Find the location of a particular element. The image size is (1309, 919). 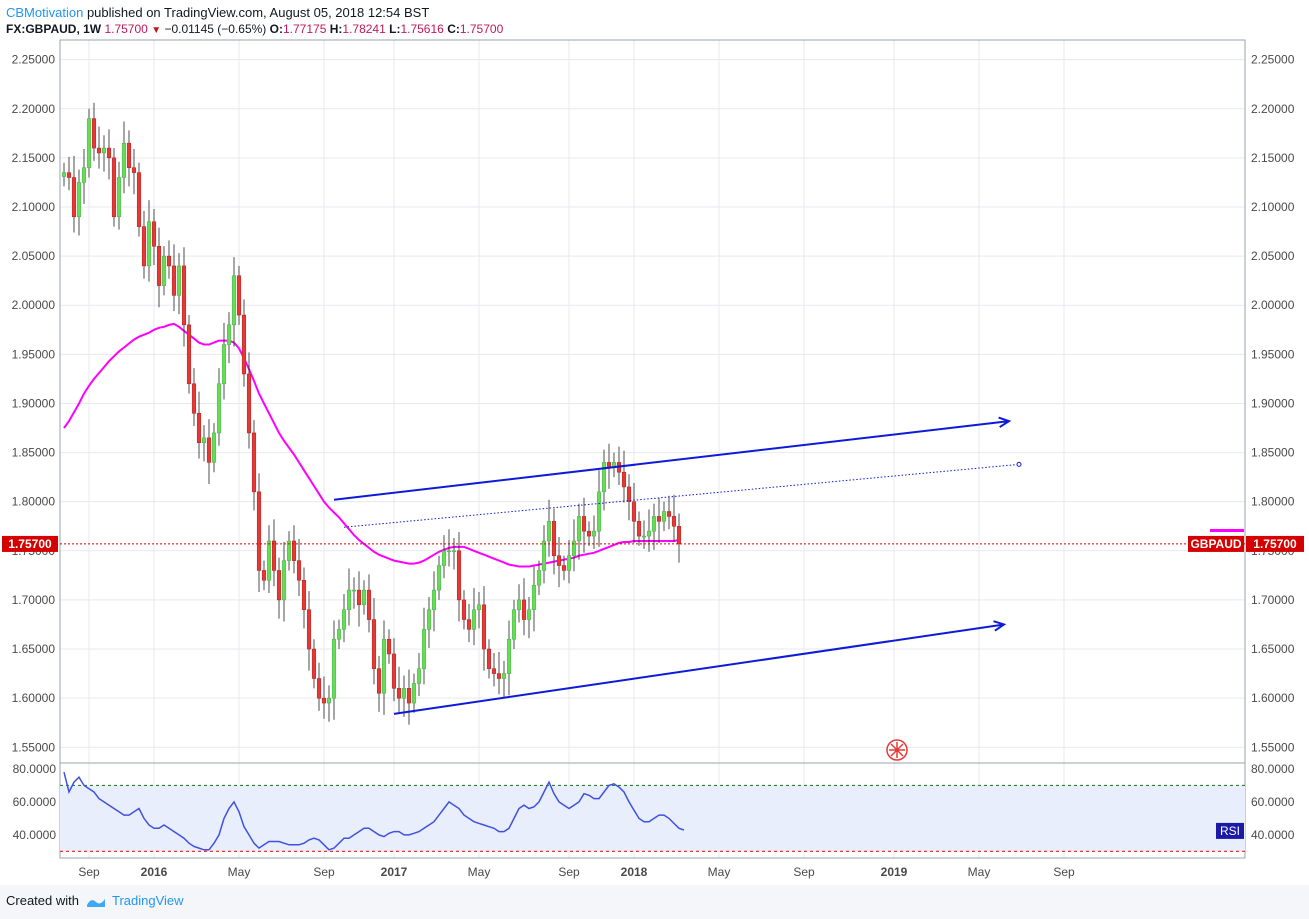

x-tick-label: Sep is located at coordinates (89, 872).